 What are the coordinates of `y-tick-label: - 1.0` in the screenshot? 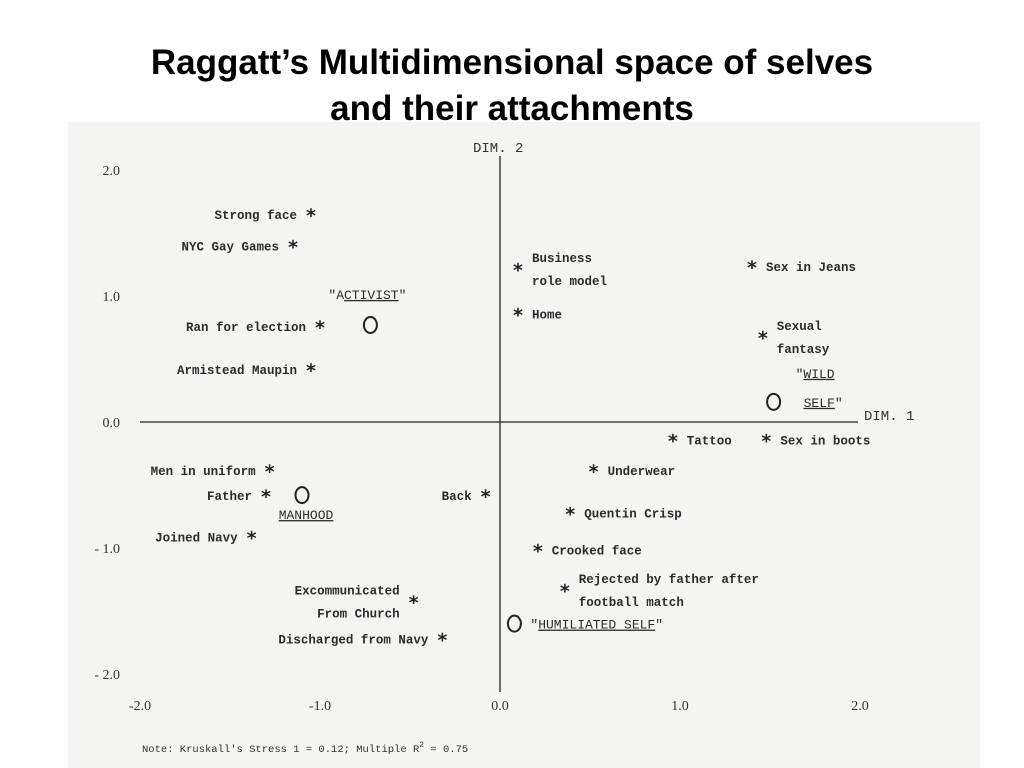 It's located at (107, 549).